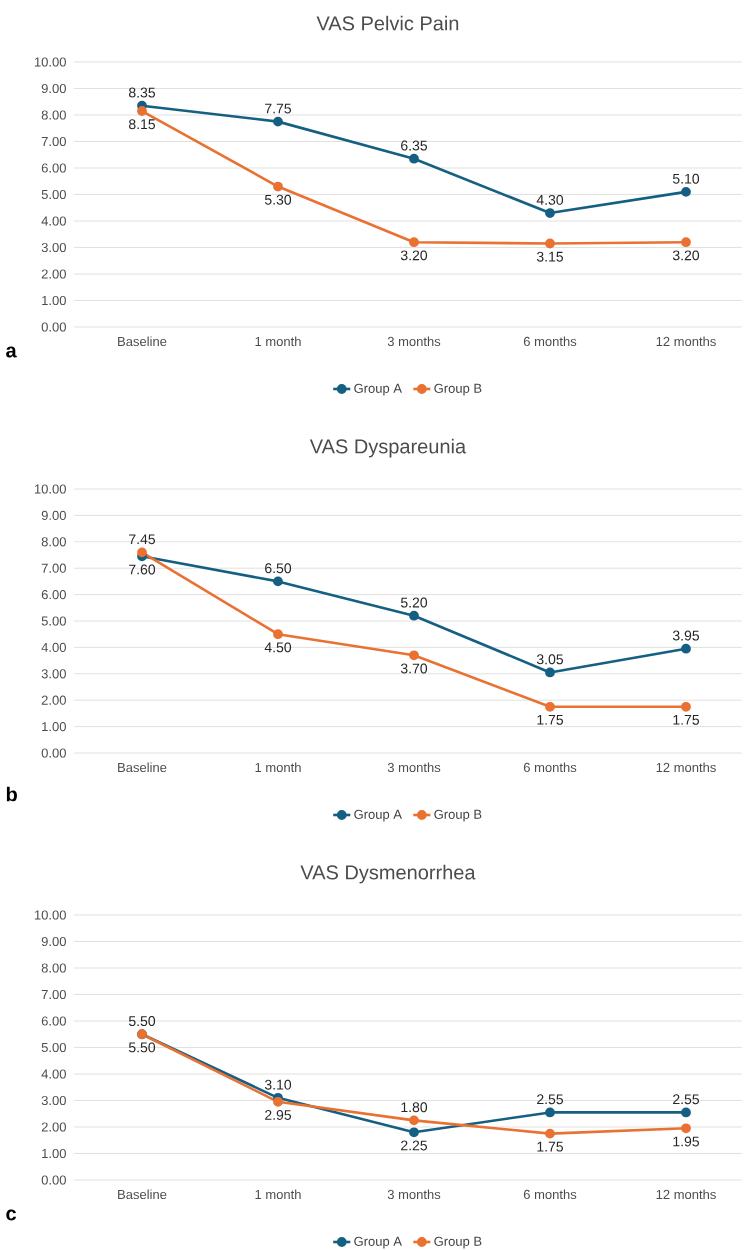  What do you see at coordinates (142, 539) in the screenshot?
I see `data-label: 7.45` at bounding box center [142, 539].